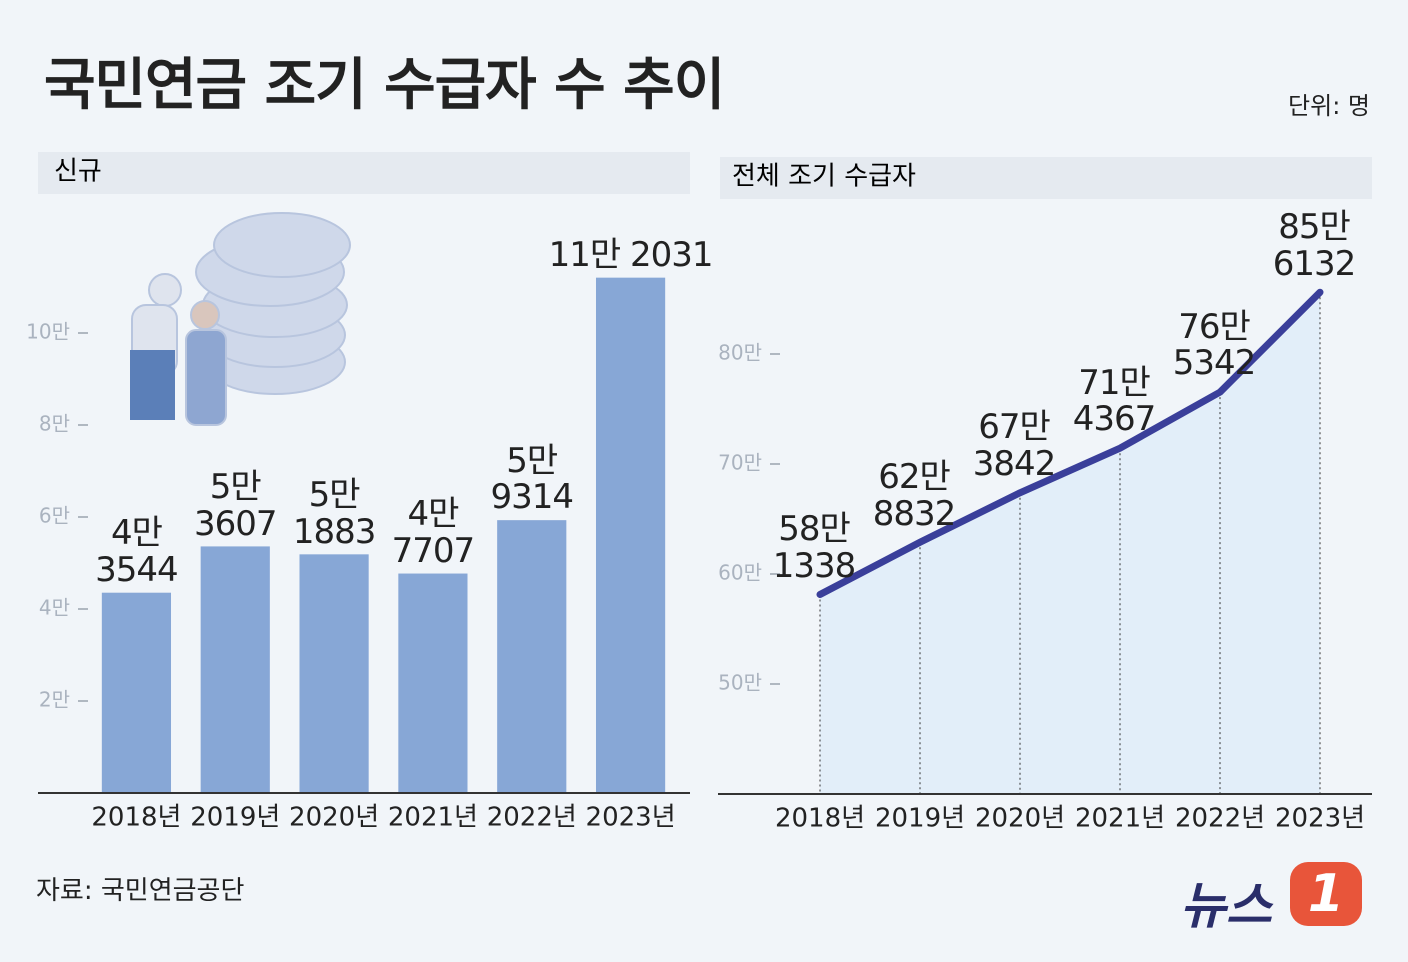 This screenshot has height=962, width=1408. Describe the element at coordinates (1070, 443) in the screenshot. I see `line` at that location.